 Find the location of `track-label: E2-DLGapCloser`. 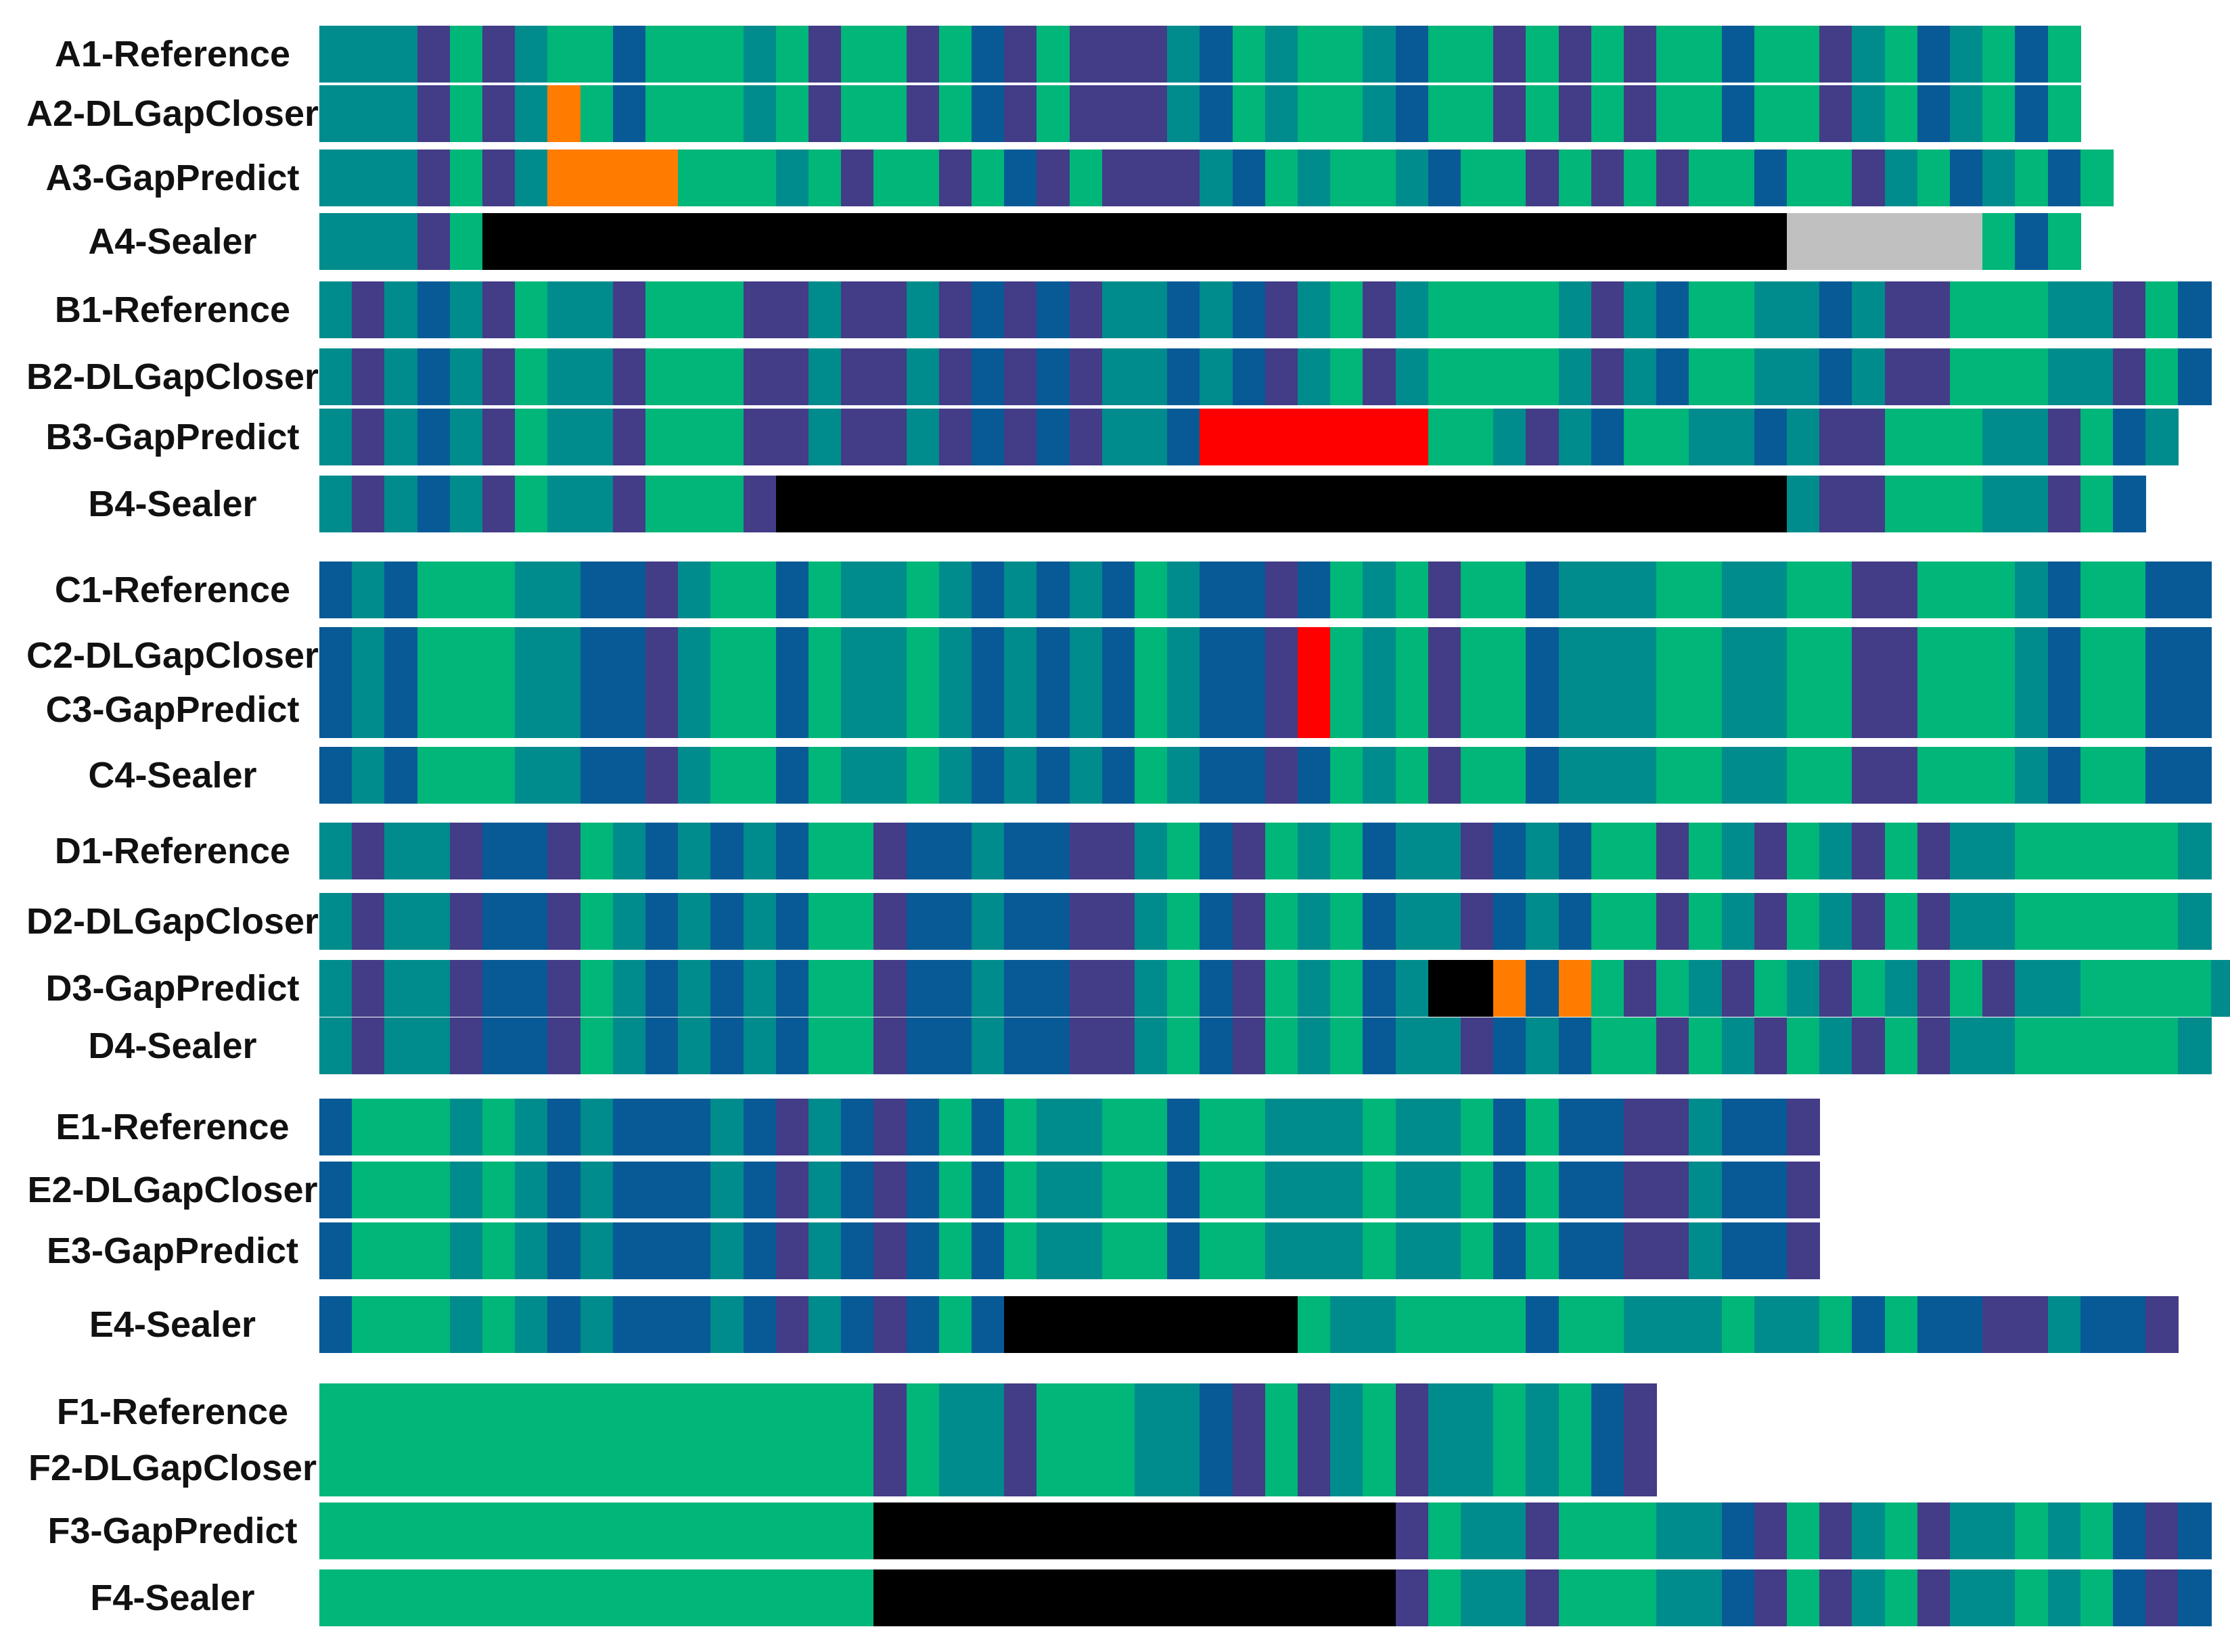

track-label: E2-DLGapCloser is located at coordinates (172, 1190).